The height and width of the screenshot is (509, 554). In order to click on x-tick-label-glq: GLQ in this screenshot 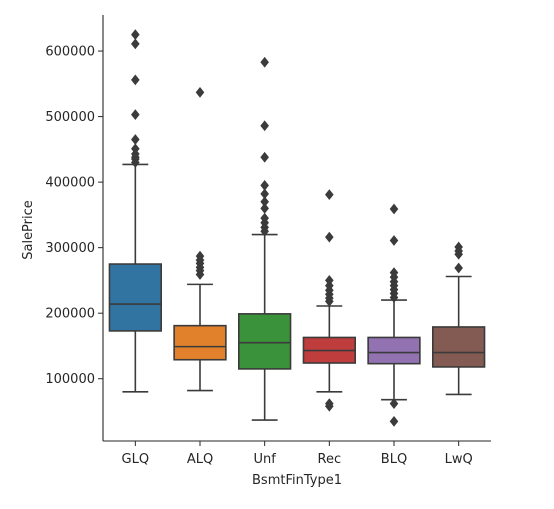, I will do `click(136, 459)`.